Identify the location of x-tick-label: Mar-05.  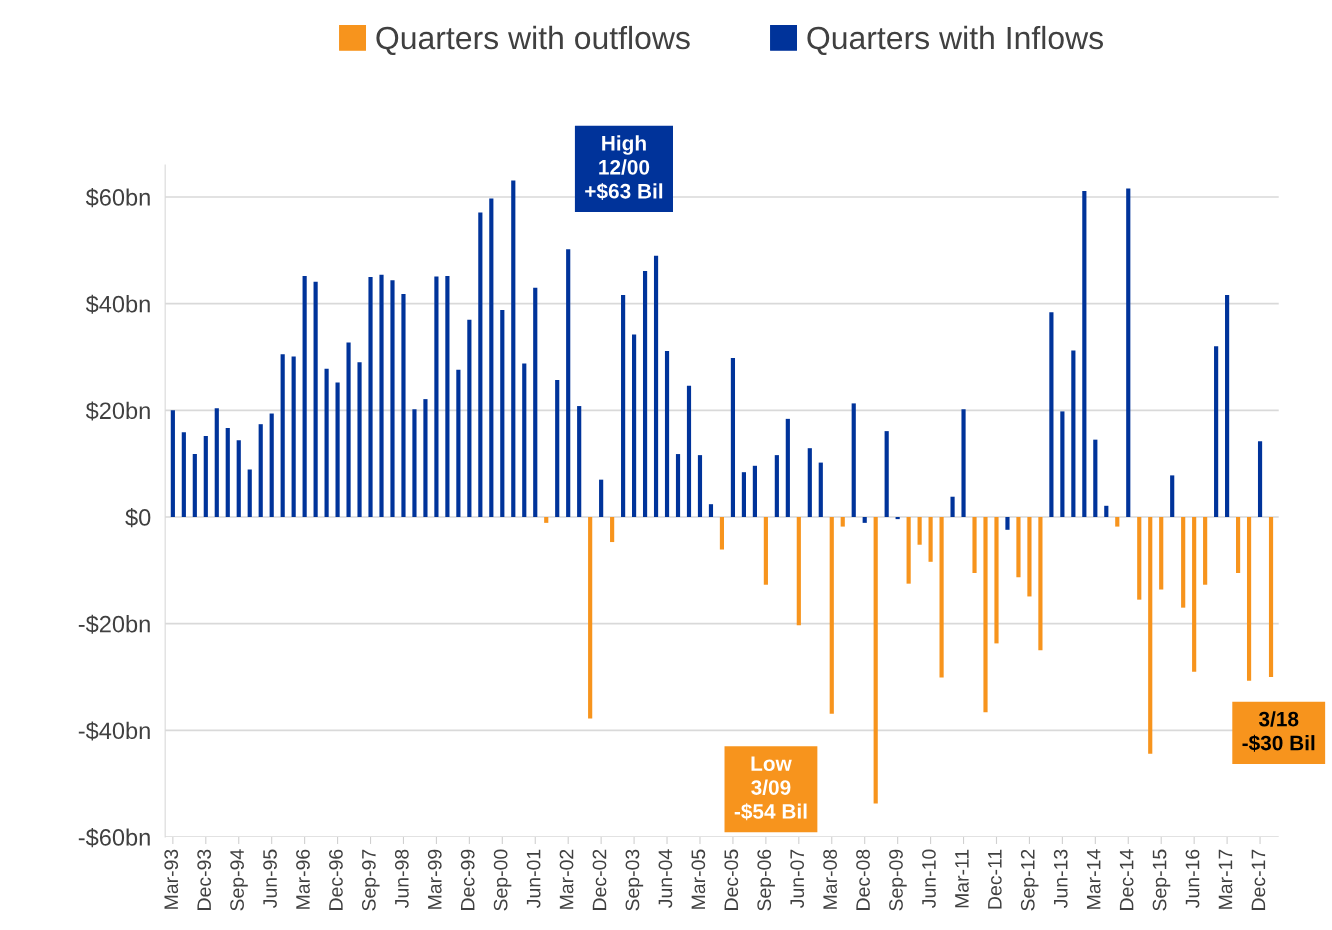
(698, 879).